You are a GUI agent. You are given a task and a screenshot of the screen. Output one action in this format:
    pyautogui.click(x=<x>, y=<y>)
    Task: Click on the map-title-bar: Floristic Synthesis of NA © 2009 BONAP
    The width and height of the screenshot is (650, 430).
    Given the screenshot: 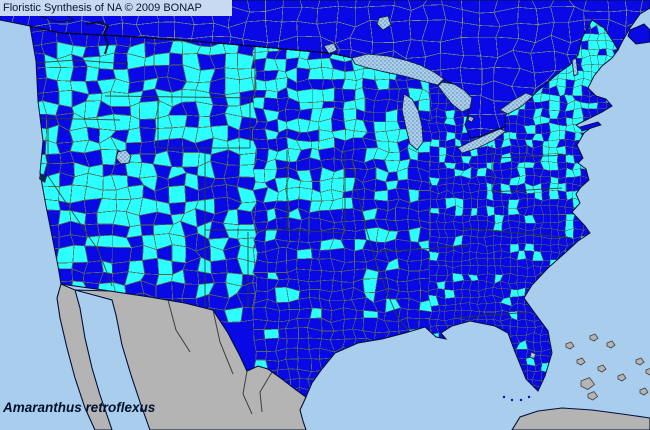 What is the action you would take?
    pyautogui.click(x=116, y=8)
    